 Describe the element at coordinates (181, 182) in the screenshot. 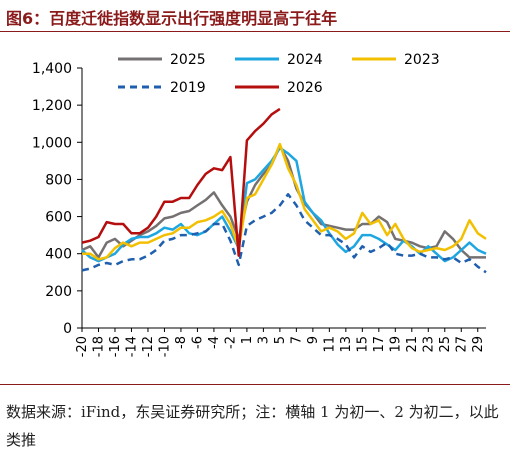

I see `series-line-2026` at that location.